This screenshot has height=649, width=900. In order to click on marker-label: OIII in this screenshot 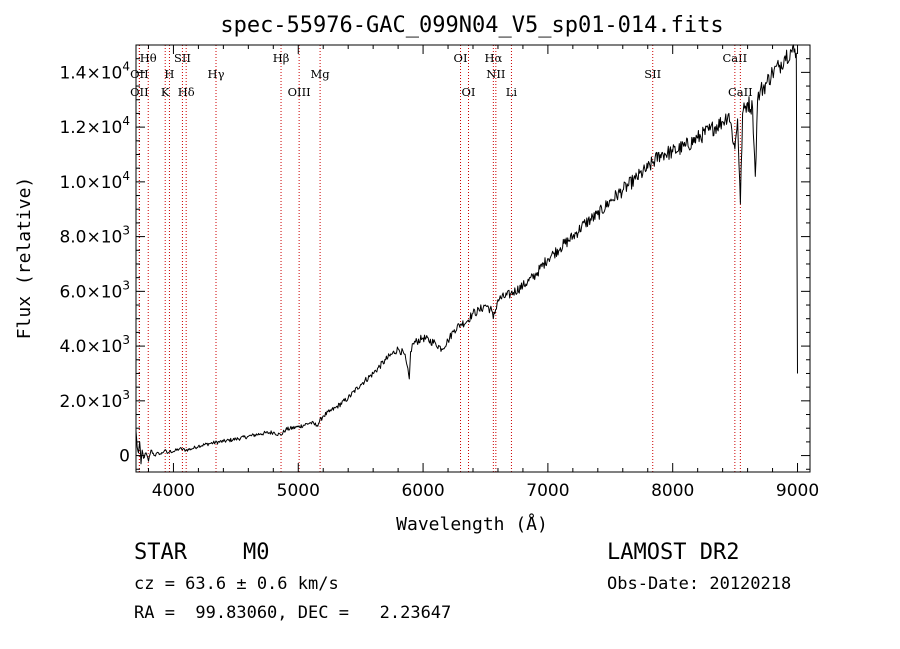, I will do `click(299, 92)`.